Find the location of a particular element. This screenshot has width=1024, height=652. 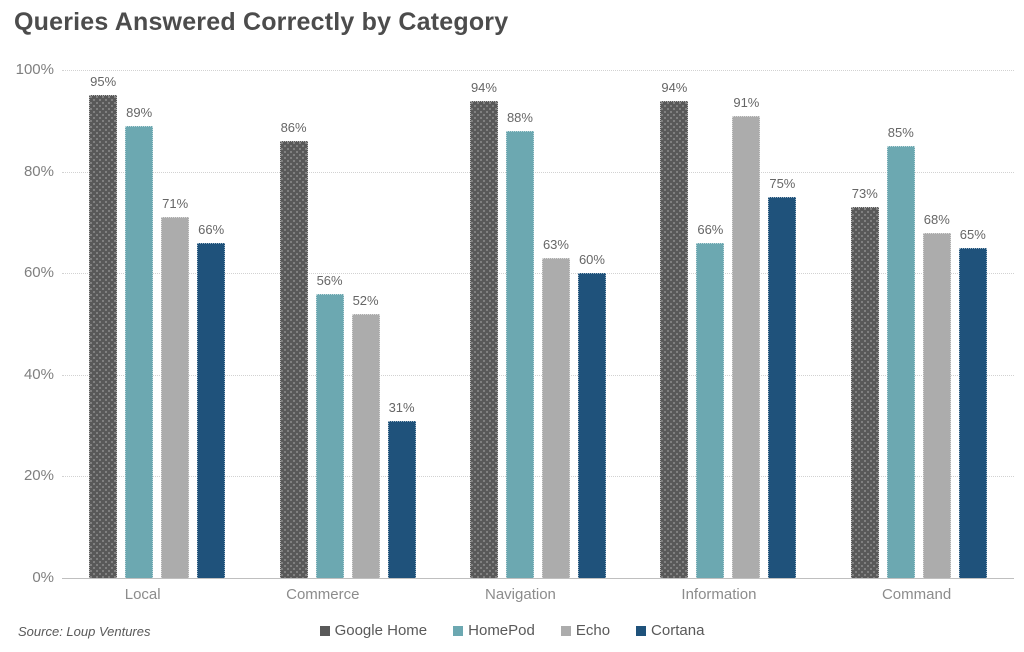

x-tick-label-local: Local is located at coordinates (142, 594).